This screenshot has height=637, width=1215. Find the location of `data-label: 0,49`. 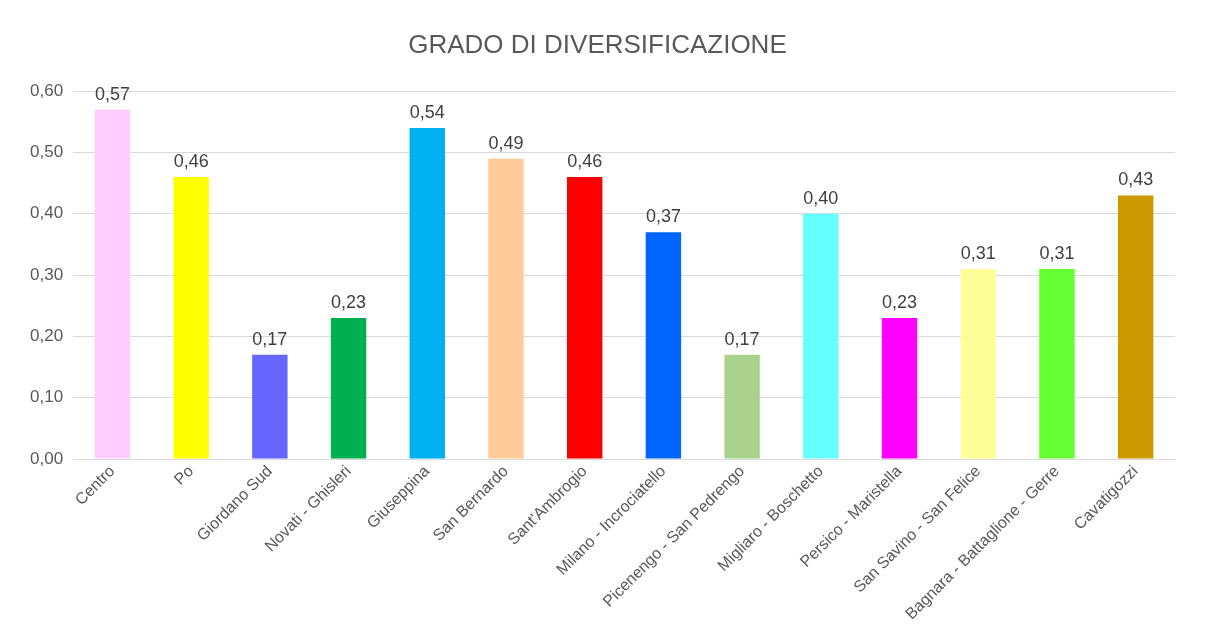

data-label: 0,49 is located at coordinates (506, 142).